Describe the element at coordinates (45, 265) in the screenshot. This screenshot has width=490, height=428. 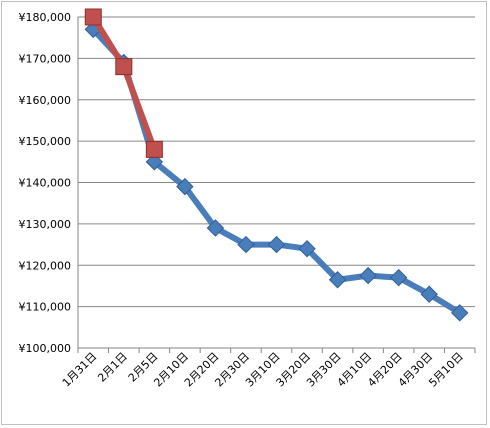
I see `y-tick-label: ¥120,000` at that location.